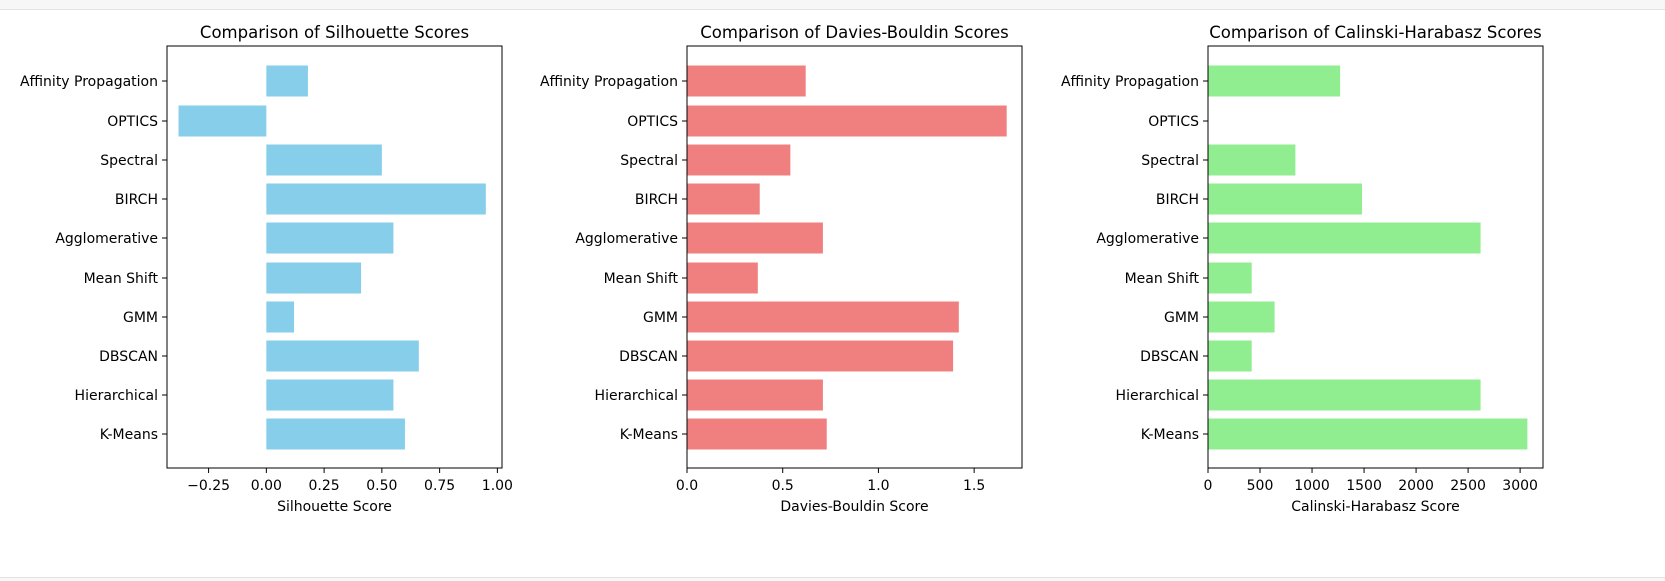 Image resolution: width=1665 pixels, height=581 pixels. What do you see at coordinates (854, 507) in the screenshot?
I see `x-axis-label: Davies-Bouldin Score` at bounding box center [854, 507].